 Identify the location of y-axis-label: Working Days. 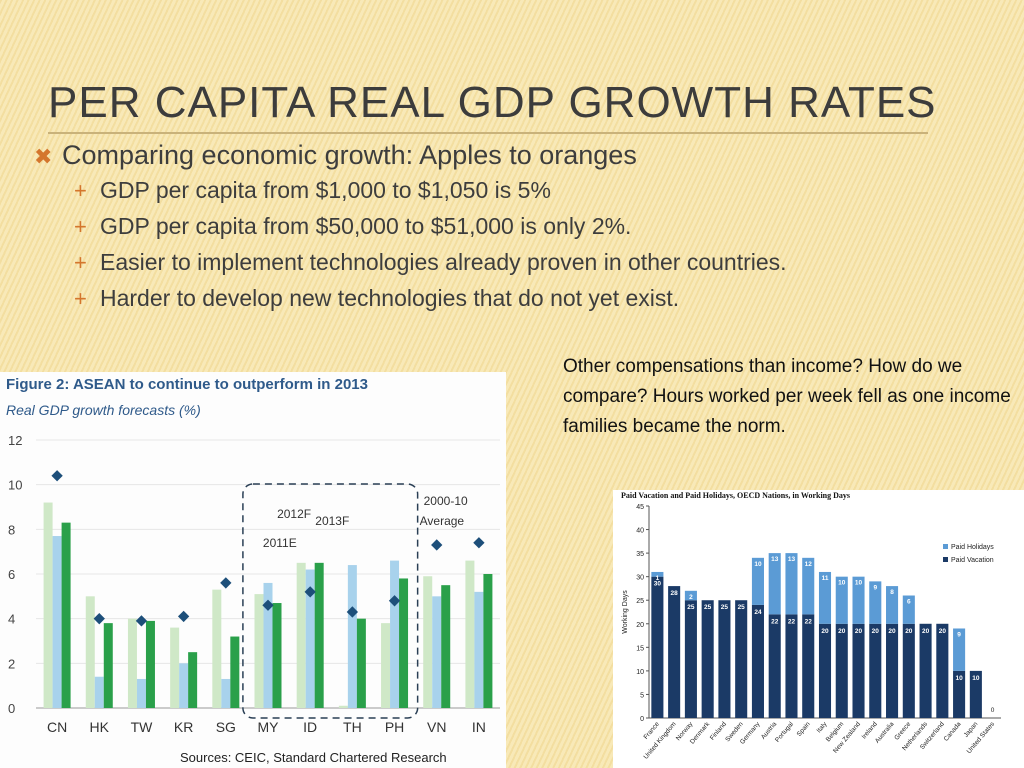
(625, 612).